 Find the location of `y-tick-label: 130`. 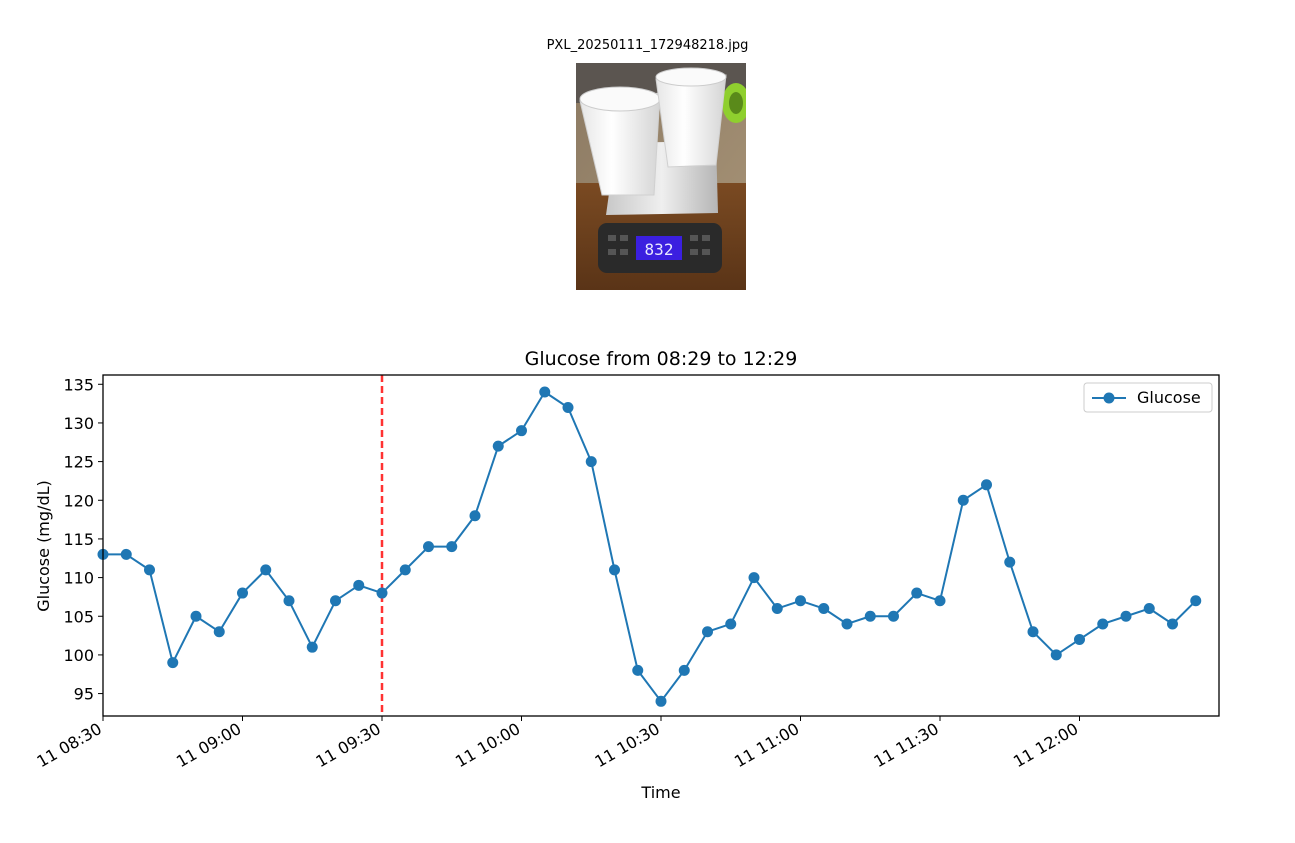

y-tick-label: 130 is located at coordinates (78, 423).